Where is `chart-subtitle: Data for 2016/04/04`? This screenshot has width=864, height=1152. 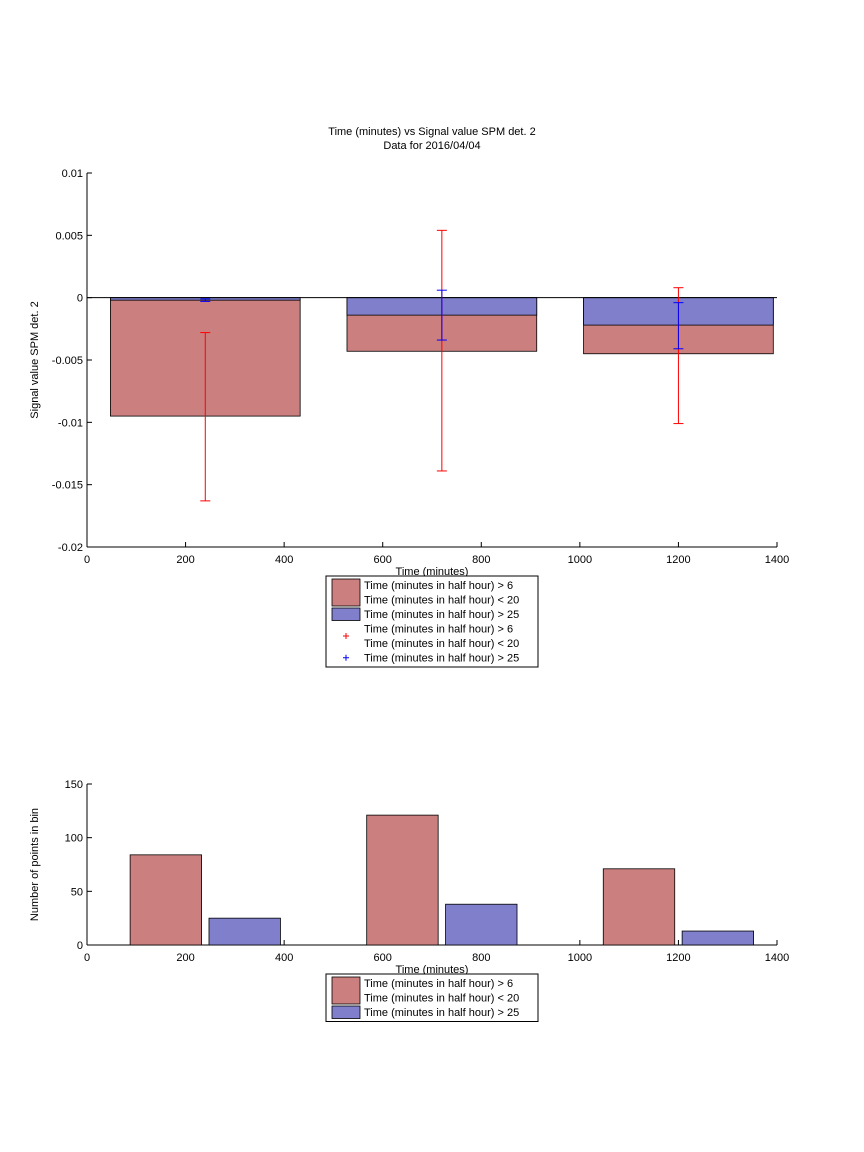 chart-subtitle: Data for 2016/04/04 is located at coordinates (431, 146).